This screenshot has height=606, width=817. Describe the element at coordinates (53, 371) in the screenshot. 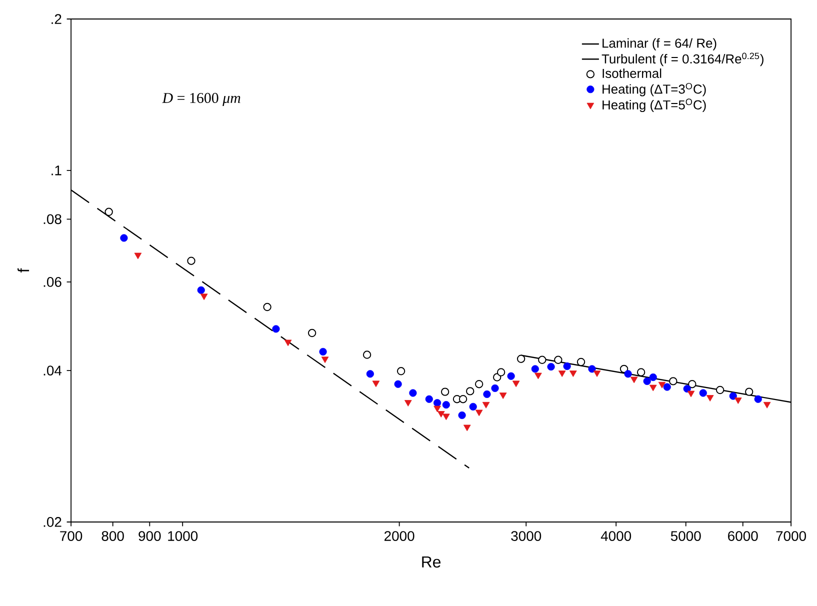

I see `y-tick-label: .04` at that location.